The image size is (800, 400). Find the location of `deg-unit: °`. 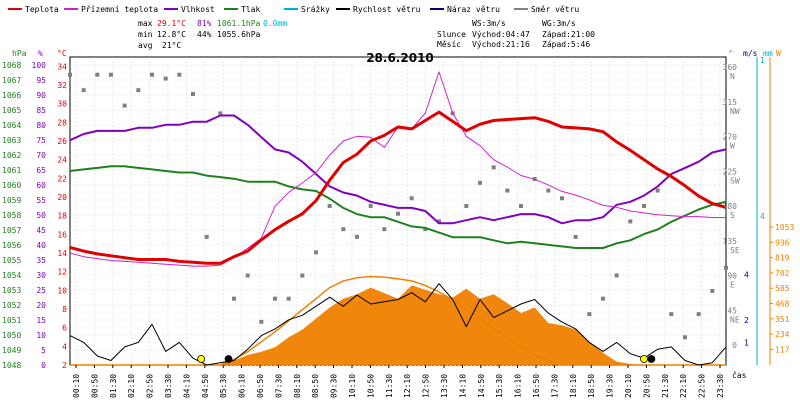

deg-unit: ° is located at coordinates (730, 53).